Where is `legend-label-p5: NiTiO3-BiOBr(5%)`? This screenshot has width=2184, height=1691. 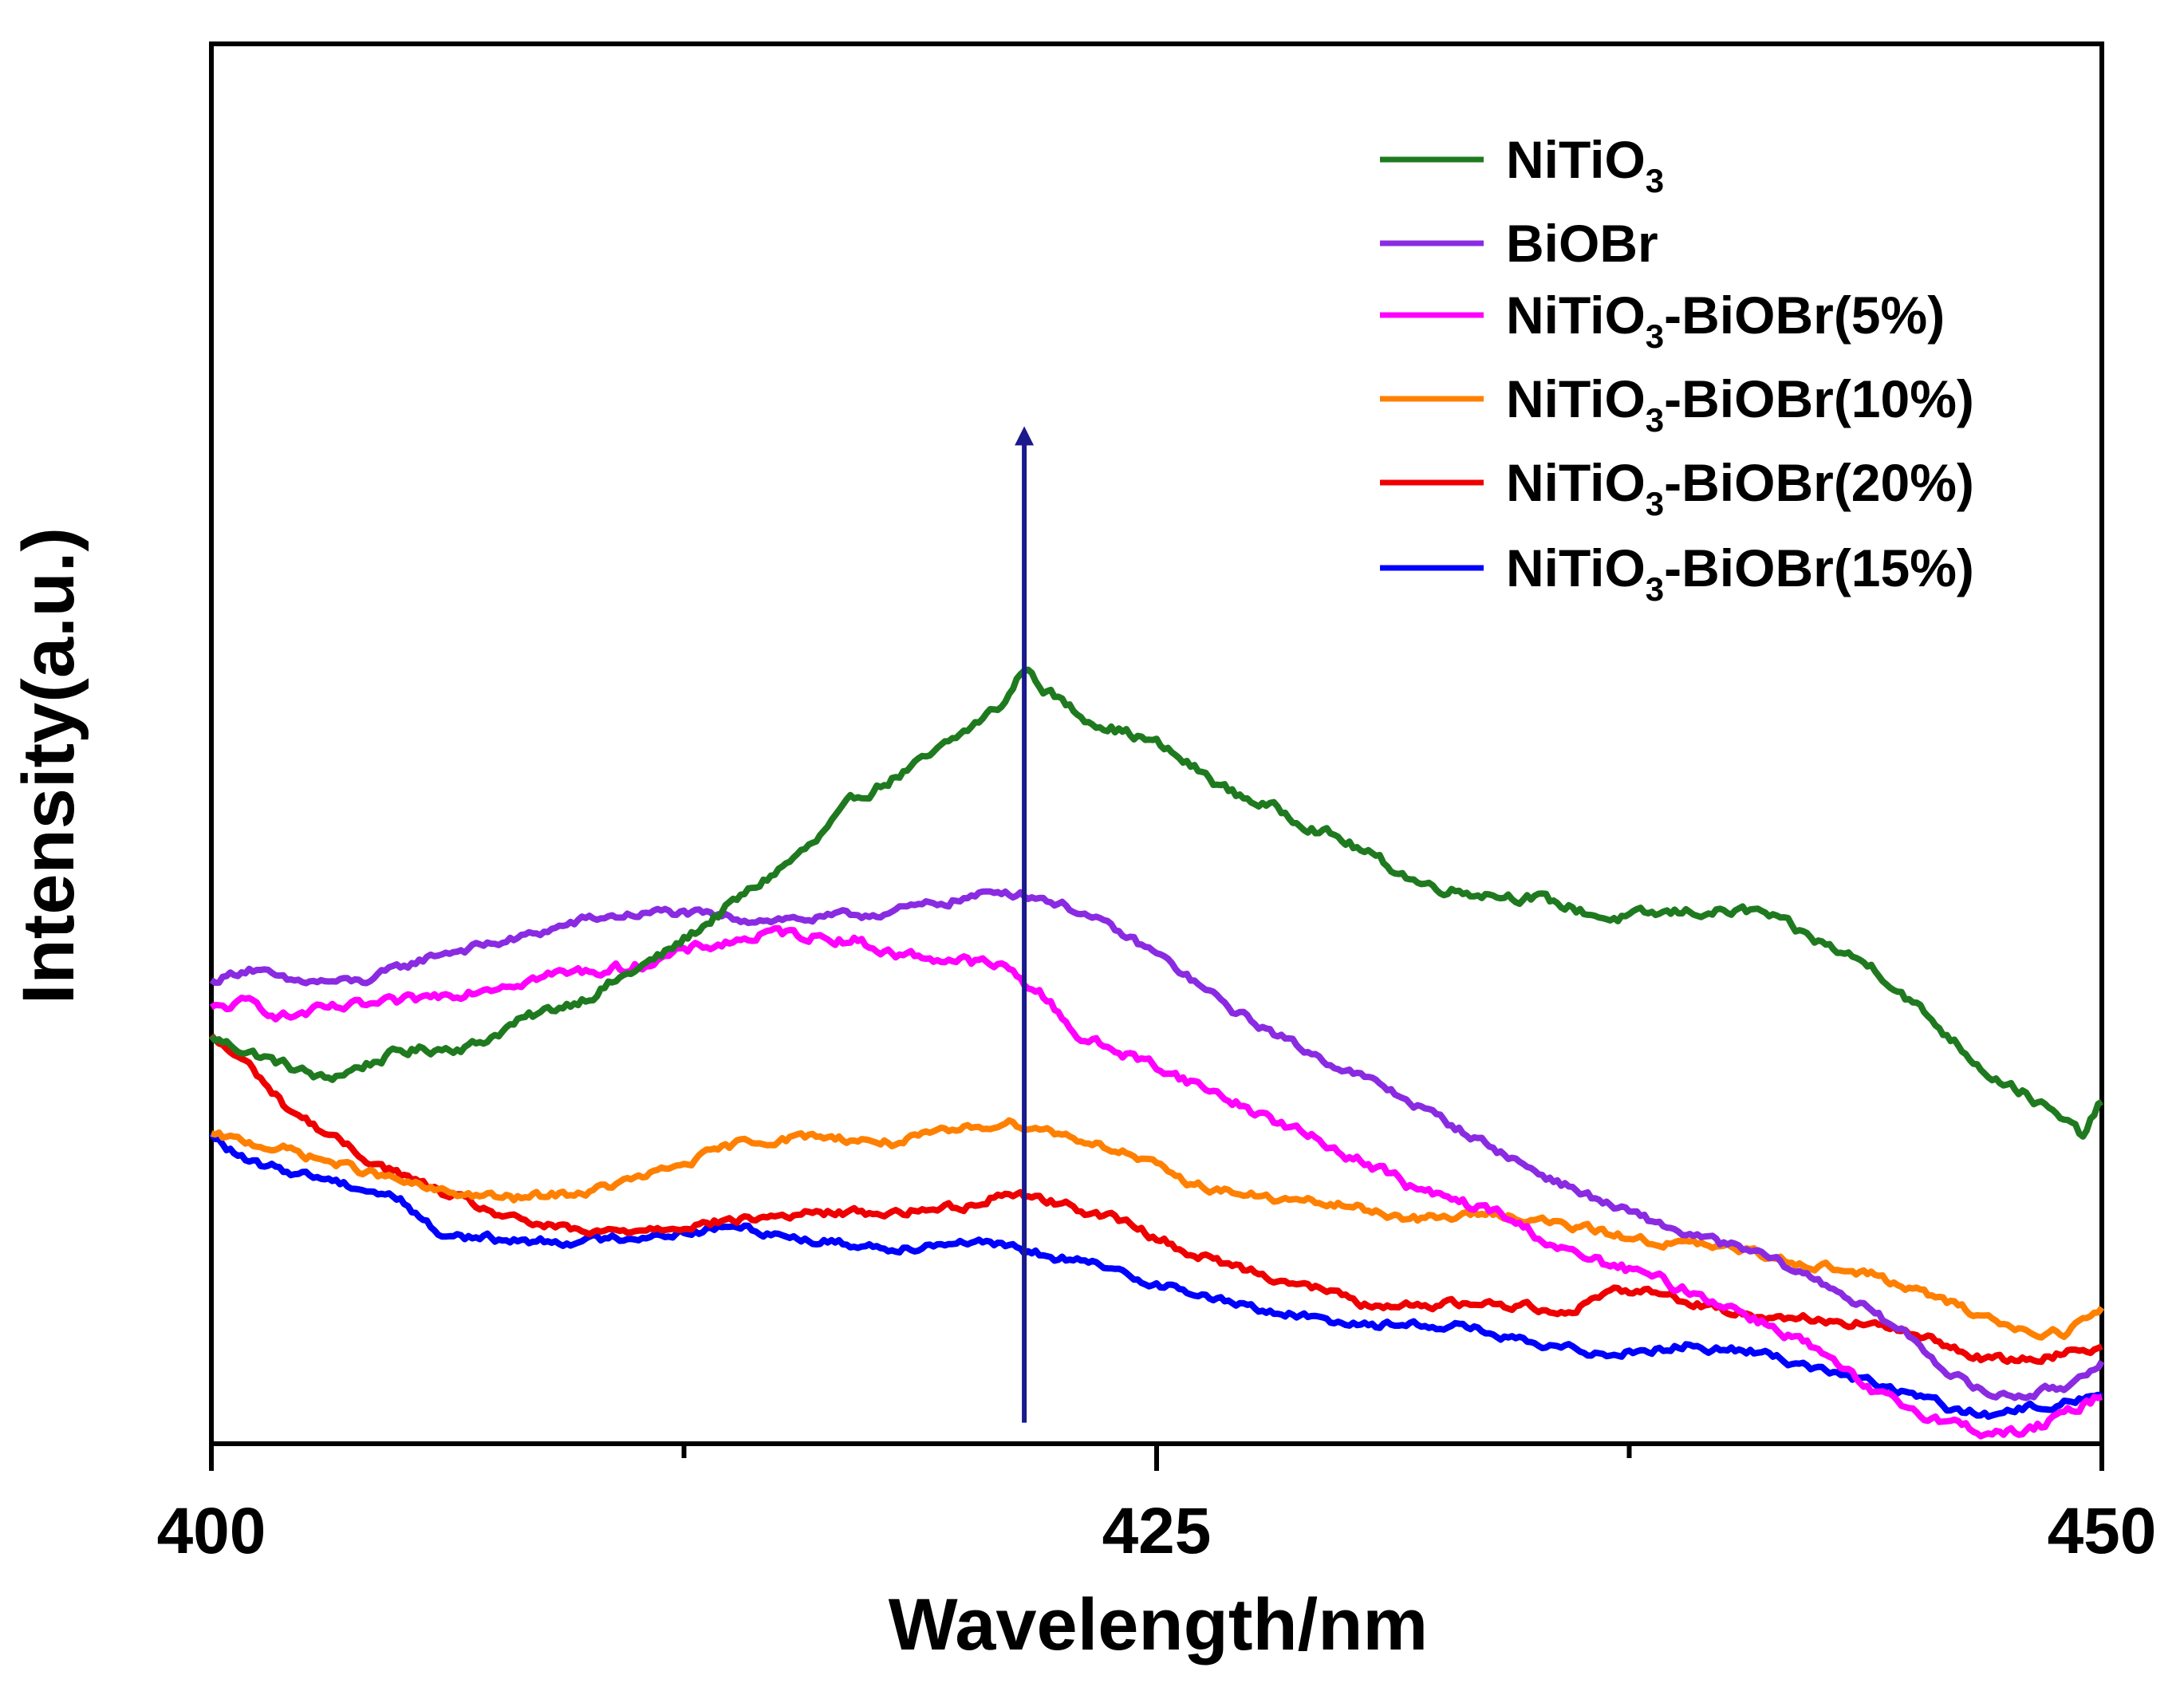
legend-label-p5: NiTiO3-BiOBr(5%) is located at coordinates (1725, 320).